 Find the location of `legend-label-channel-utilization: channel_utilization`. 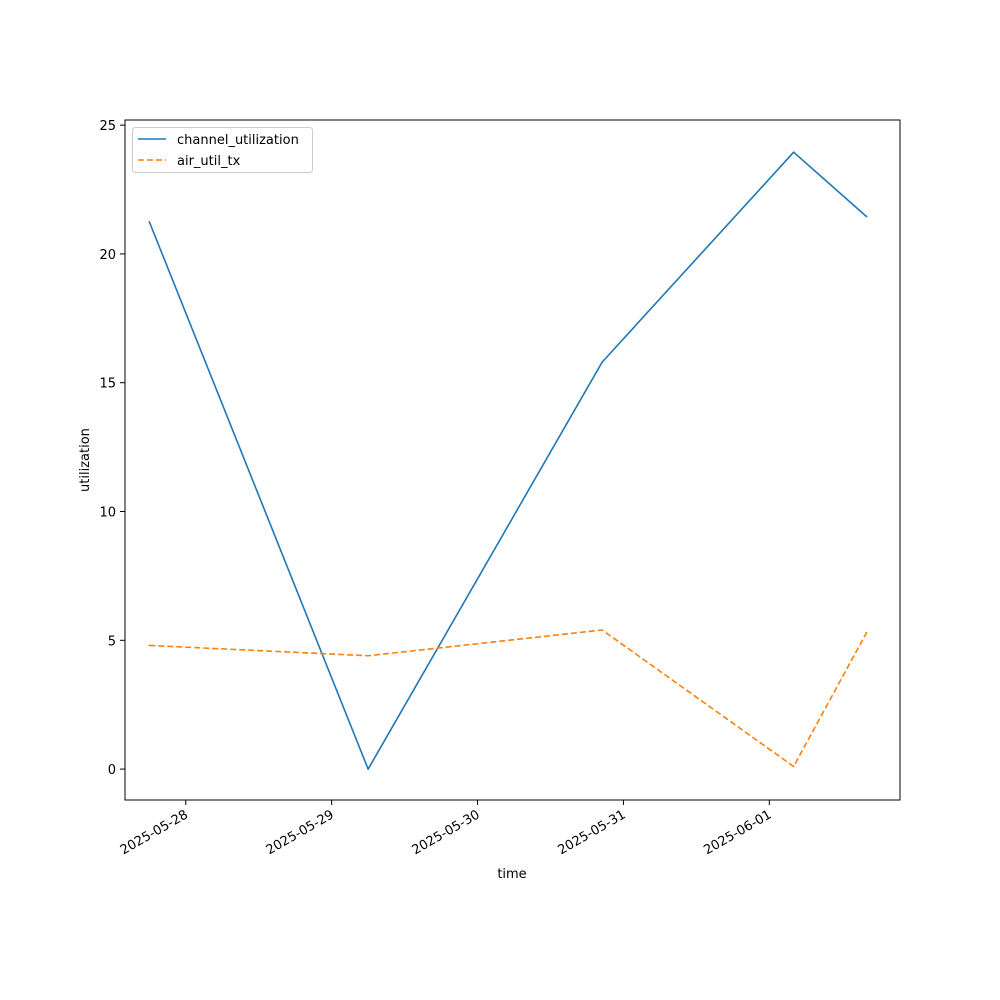

legend-label-channel-utilization: channel_utilization is located at coordinates (238, 140).